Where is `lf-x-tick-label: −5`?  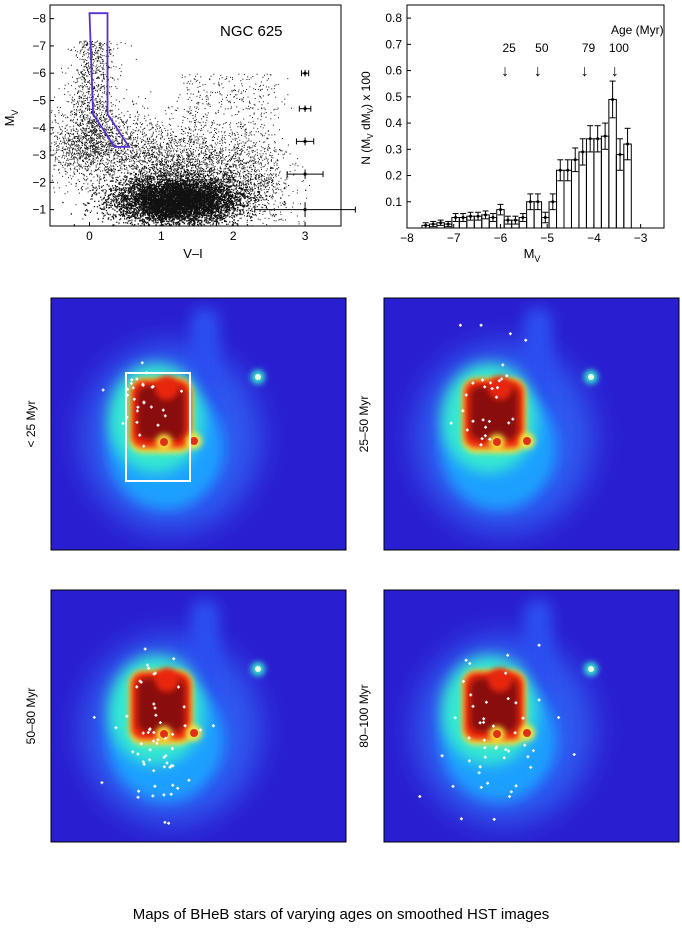 lf-x-tick-label: −5 is located at coordinates (547, 238).